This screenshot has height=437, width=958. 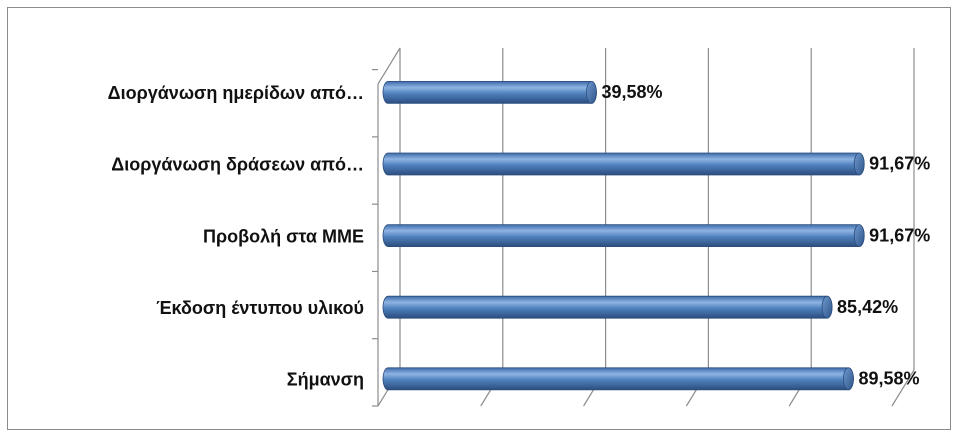 I want to click on gridline-floor, so click(x=903, y=388).